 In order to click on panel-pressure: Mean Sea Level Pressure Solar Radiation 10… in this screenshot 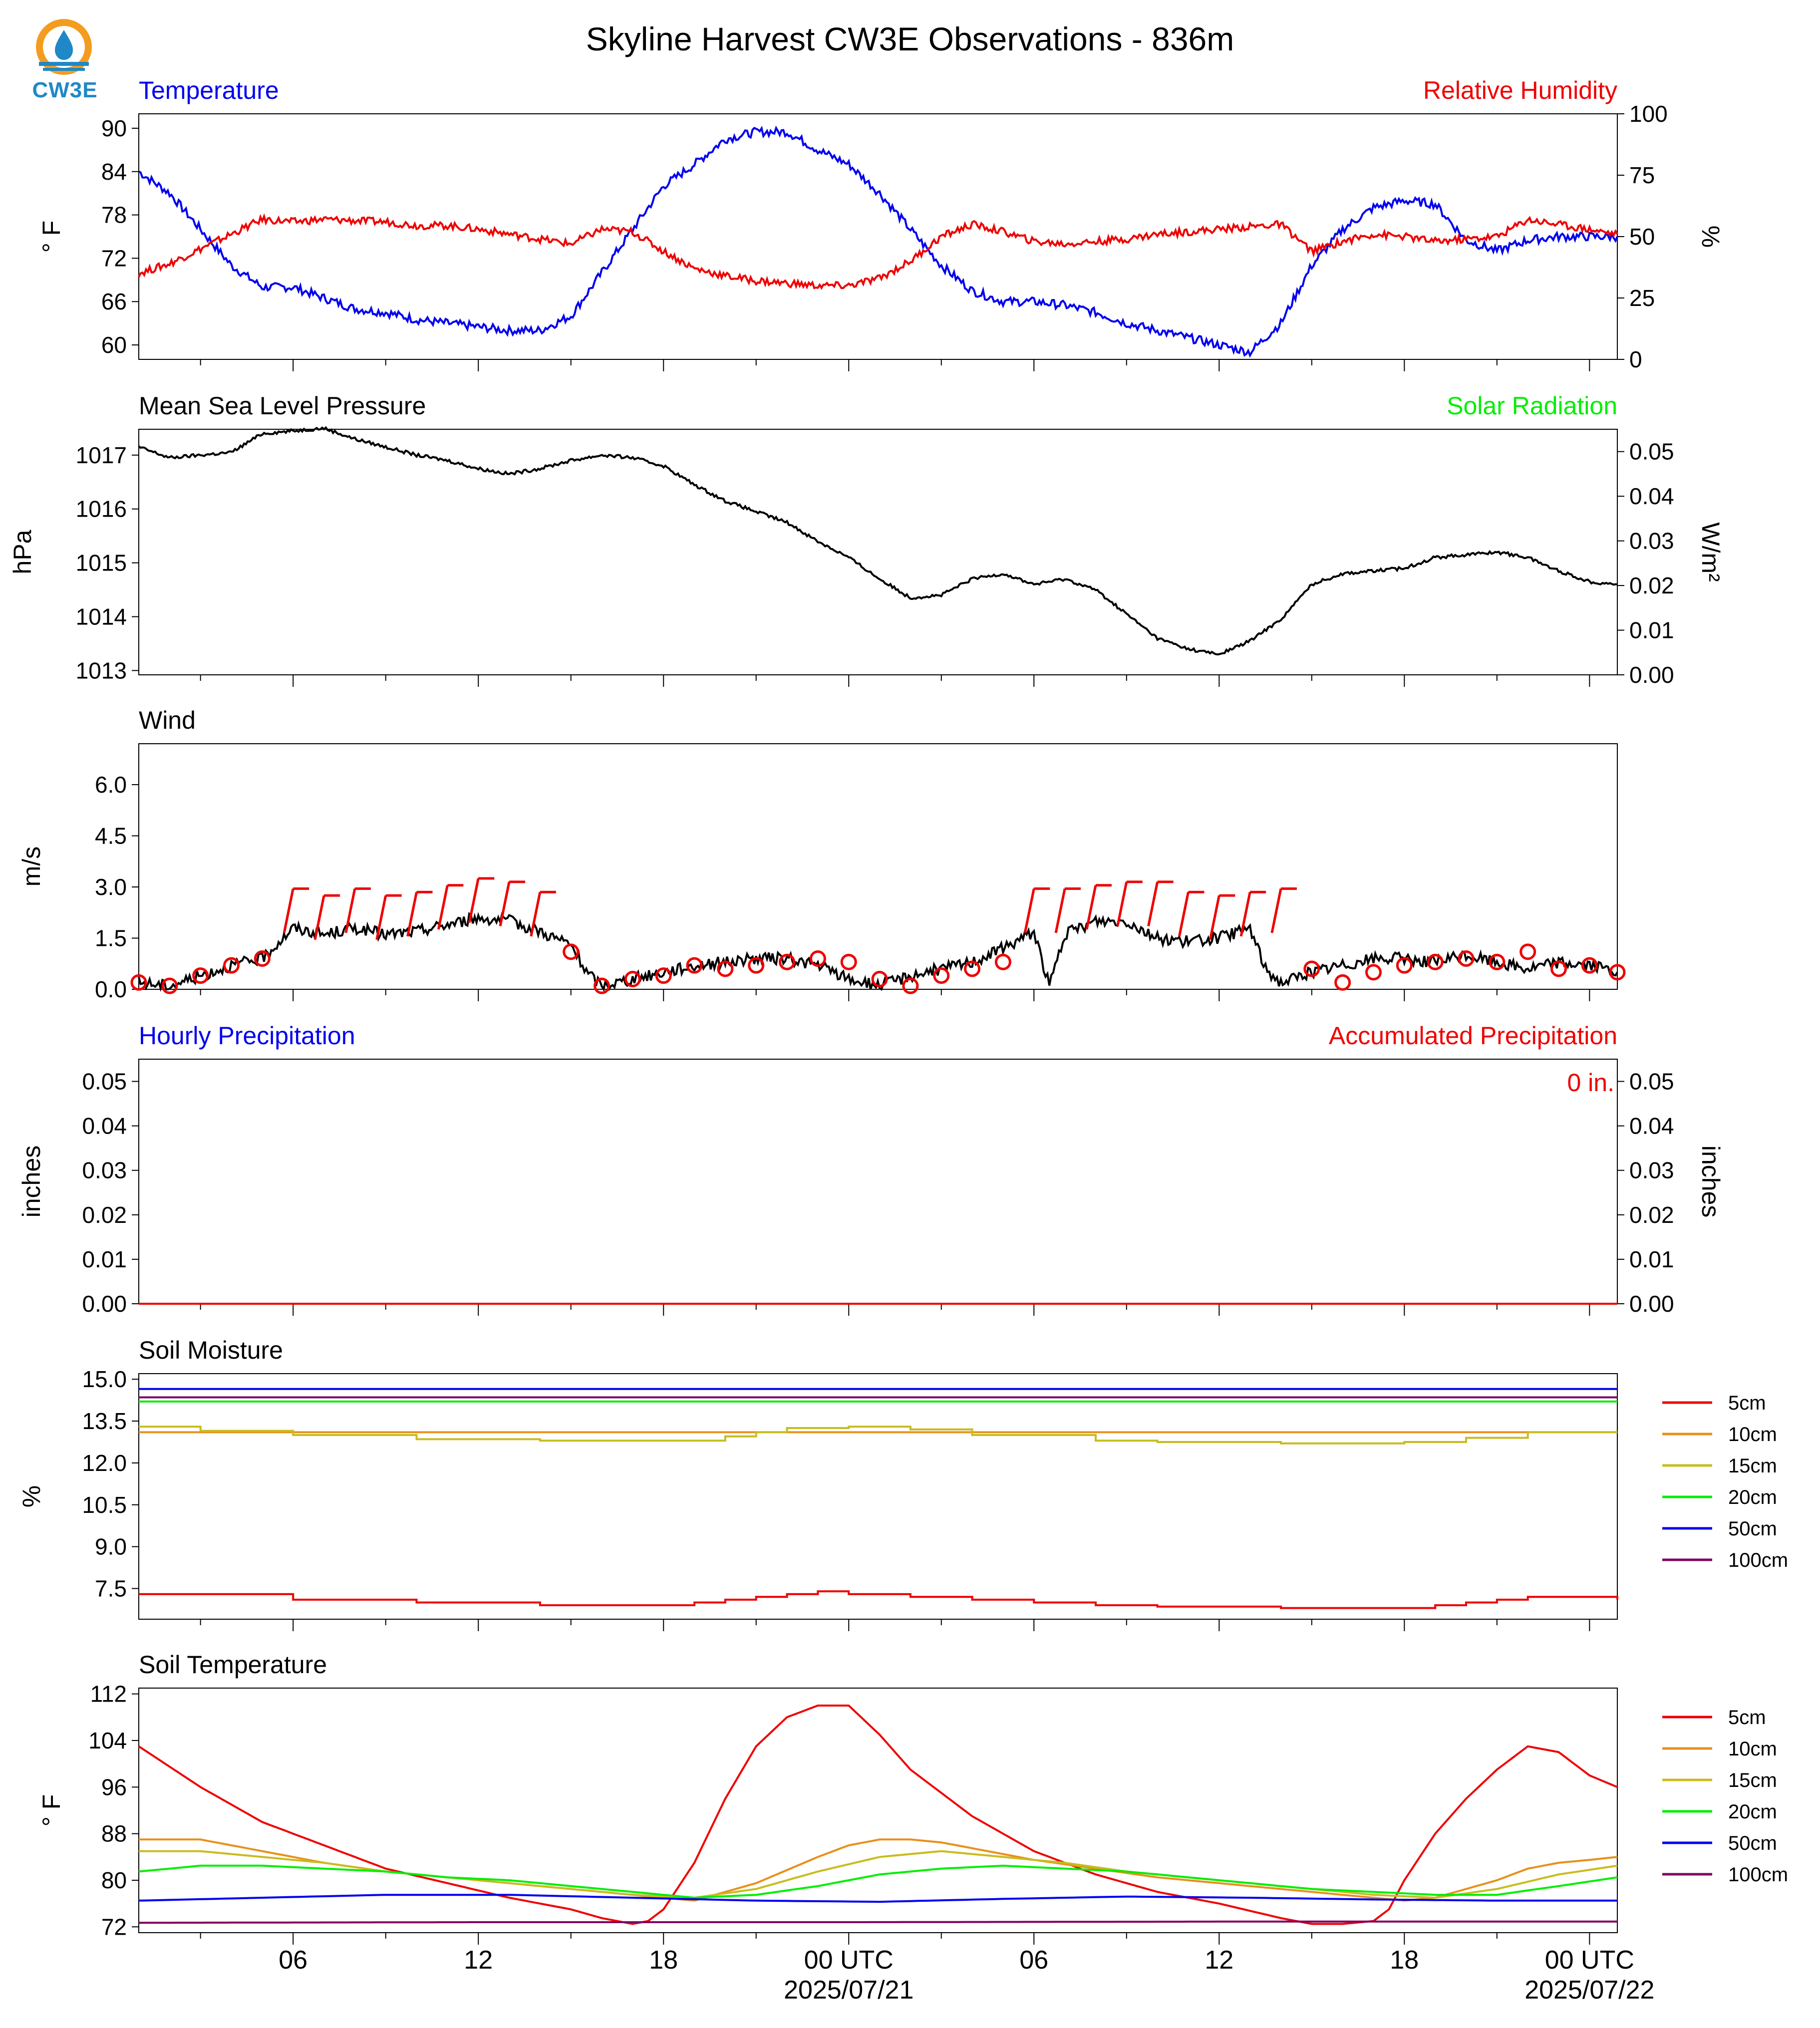, I will do `click(866, 540)`.